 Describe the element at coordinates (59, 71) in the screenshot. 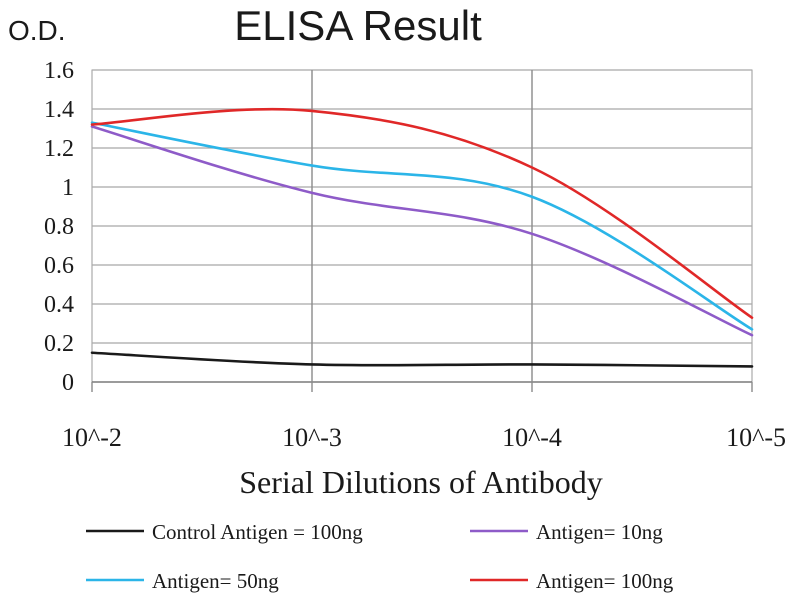

I see `y-tick-label: 1.6` at that location.